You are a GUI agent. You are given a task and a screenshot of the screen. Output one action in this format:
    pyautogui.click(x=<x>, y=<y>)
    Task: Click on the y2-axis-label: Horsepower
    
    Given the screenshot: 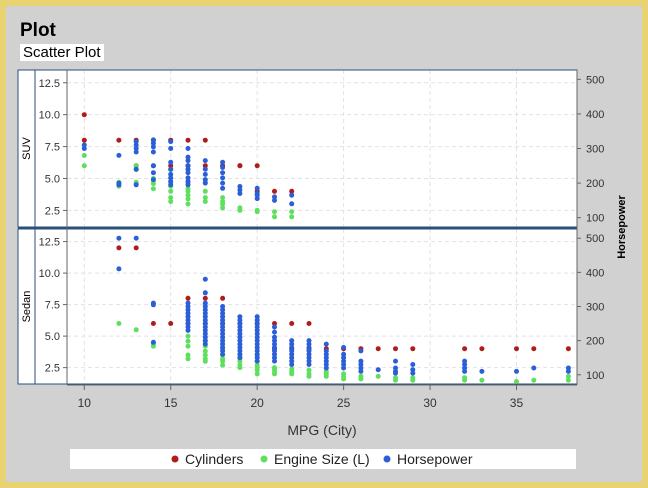 What is the action you would take?
    pyautogui.click(x=622, y=226)
    